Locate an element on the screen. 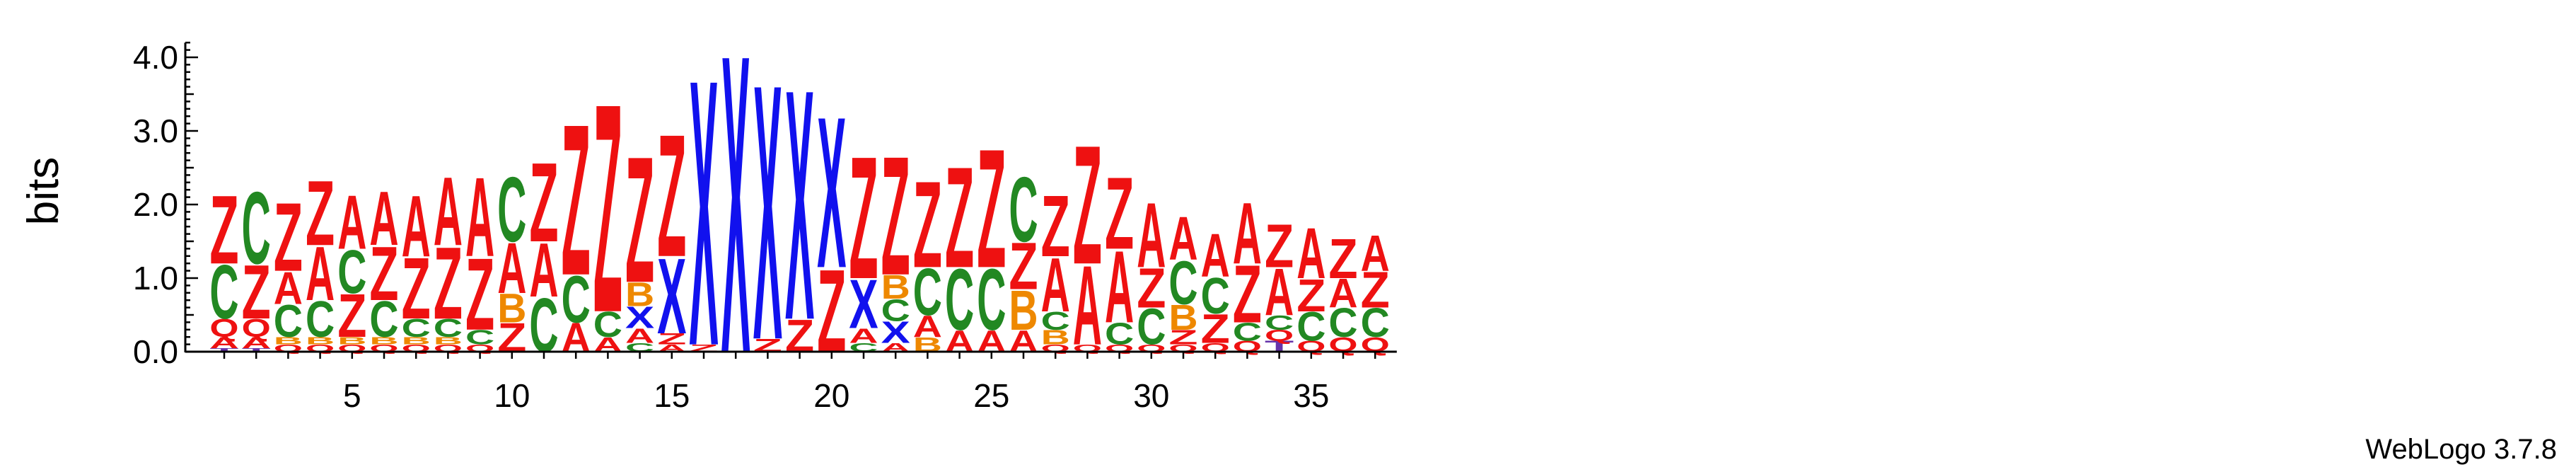 This screenshot has width=2576, height=472. x-tick-label: 15 is located at coordinates (672, 395).